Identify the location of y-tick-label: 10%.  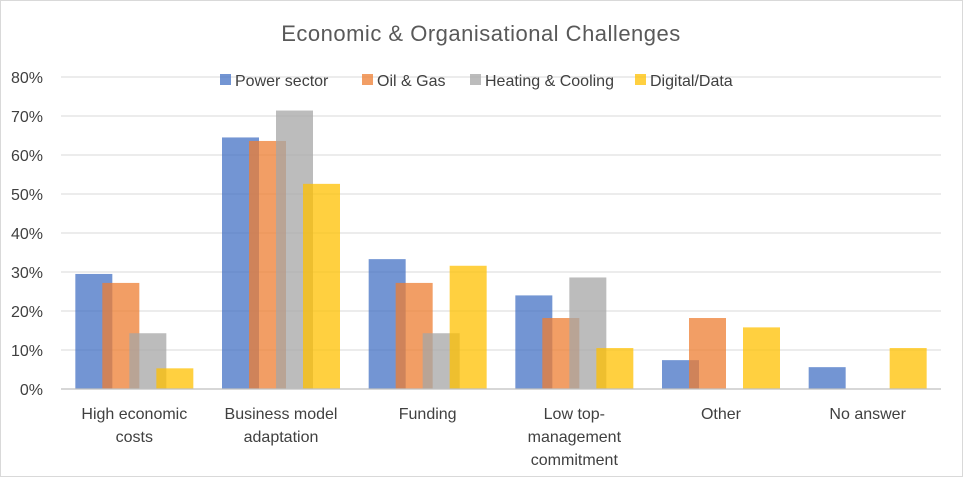
(27, 351).